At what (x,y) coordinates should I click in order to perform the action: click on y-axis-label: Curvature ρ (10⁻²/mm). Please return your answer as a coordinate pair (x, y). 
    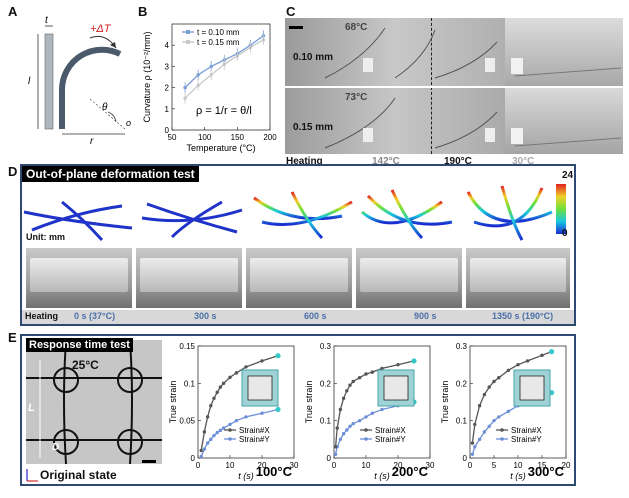
    Looking at the image, I should click on (147, 77).